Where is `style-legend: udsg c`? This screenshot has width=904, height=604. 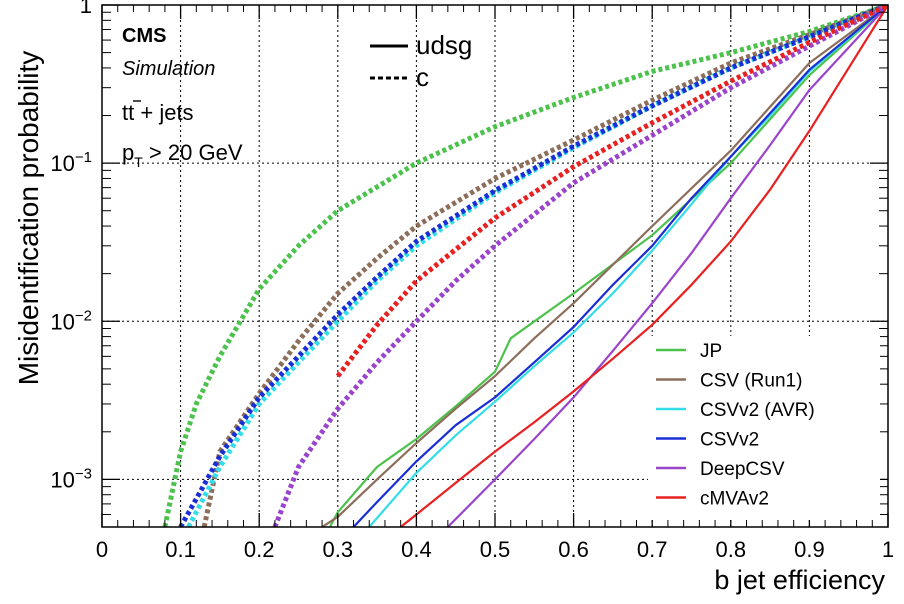 style-legend: udsg c is located at coordinates (421, 61).